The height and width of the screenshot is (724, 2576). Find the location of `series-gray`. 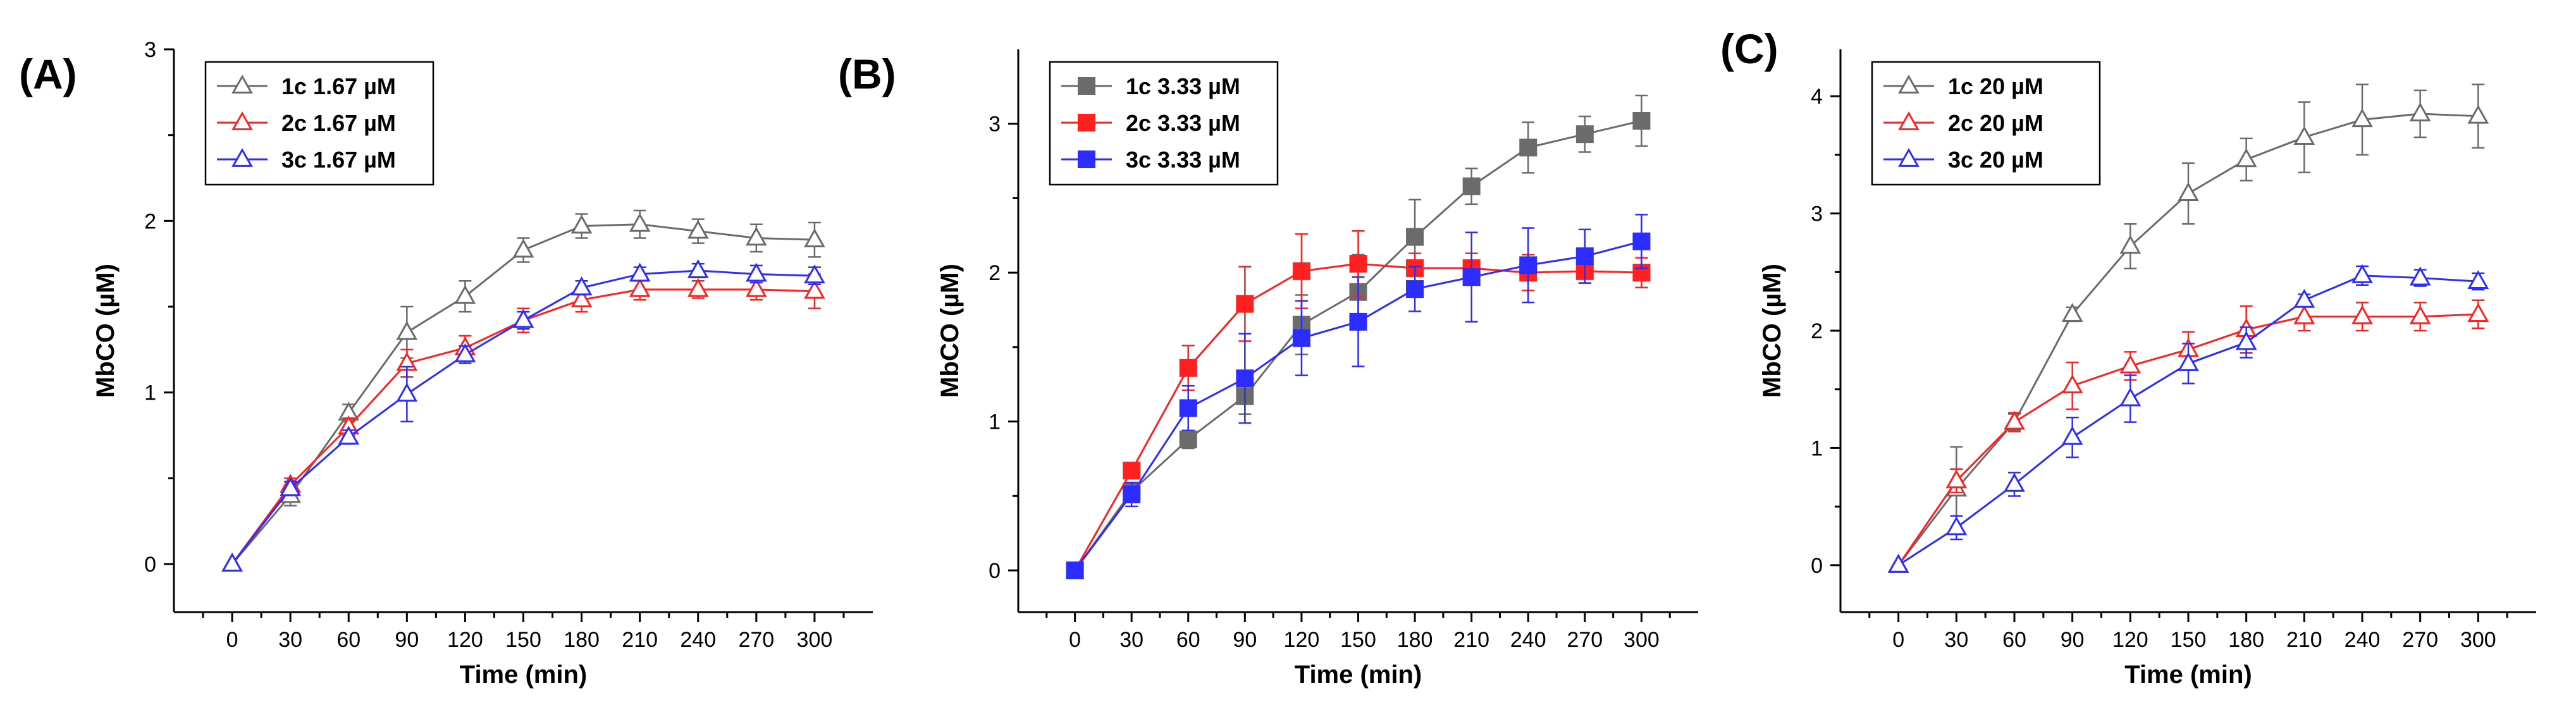

series-gray is located at coordinates (523, 390).